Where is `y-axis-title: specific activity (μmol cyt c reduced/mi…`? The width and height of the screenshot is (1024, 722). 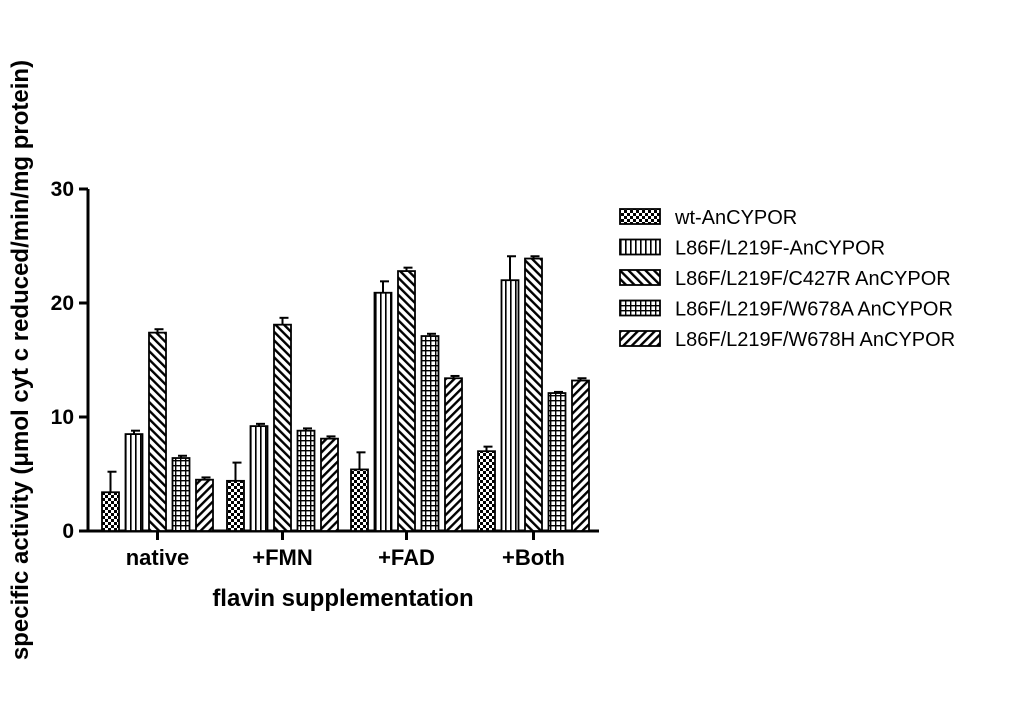
y-axis-title: specific activity (μmol cyt c reduced/mi… is located at coordinates (20, 360).